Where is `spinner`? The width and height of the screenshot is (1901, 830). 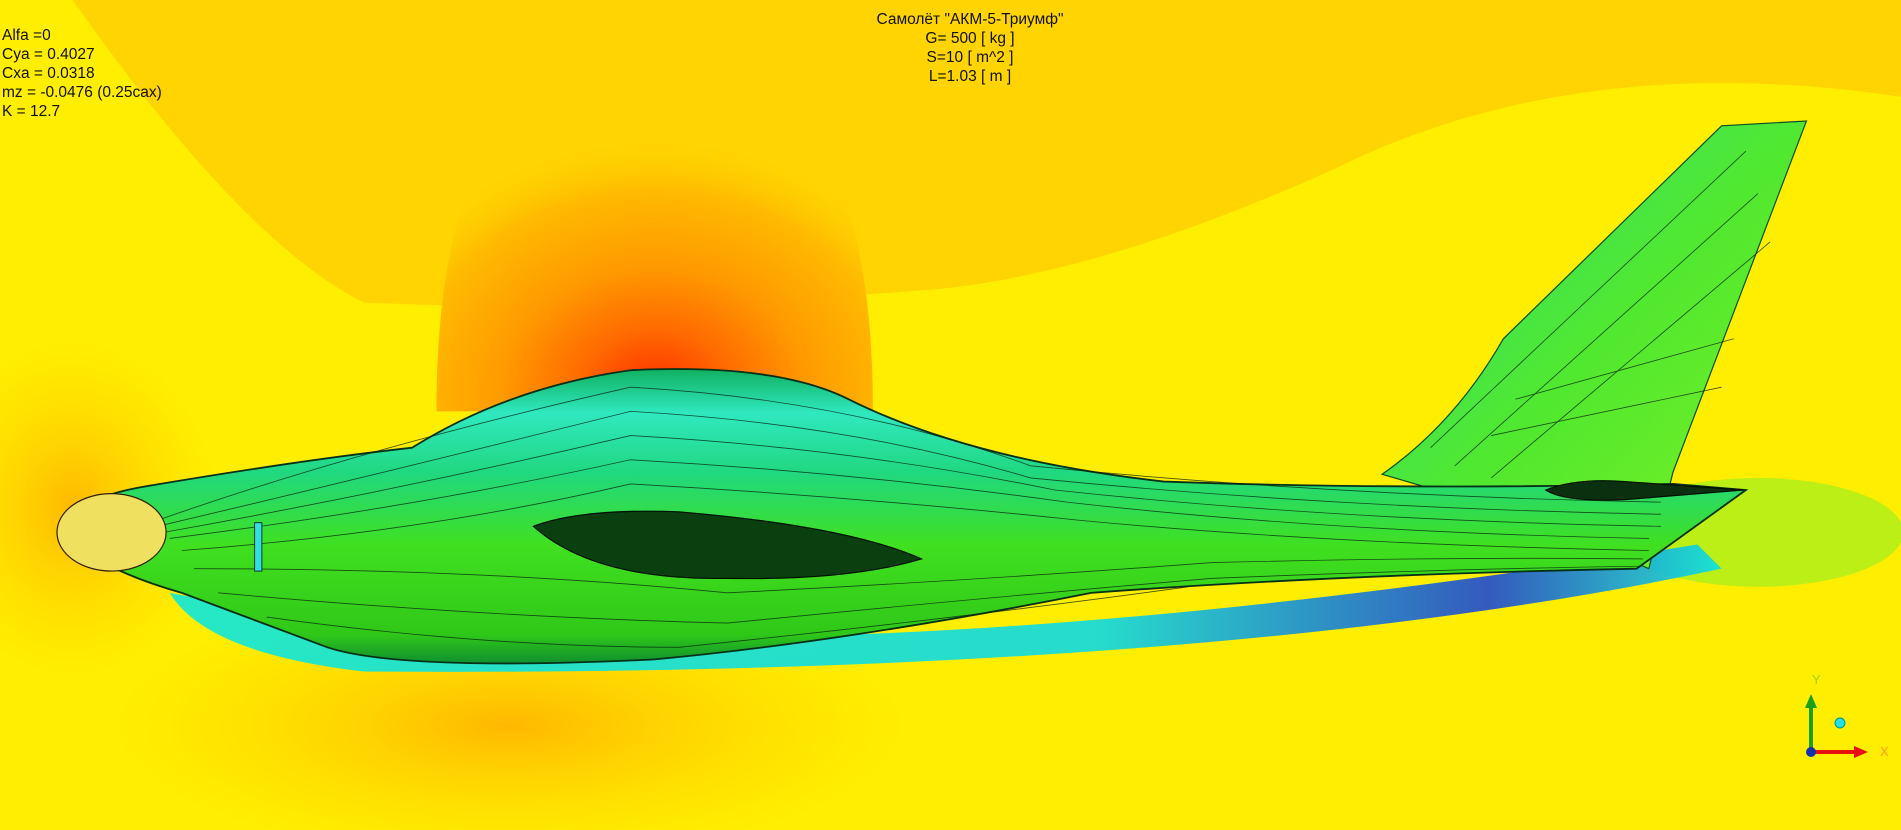 spinner is located at coordinates (111, 532).